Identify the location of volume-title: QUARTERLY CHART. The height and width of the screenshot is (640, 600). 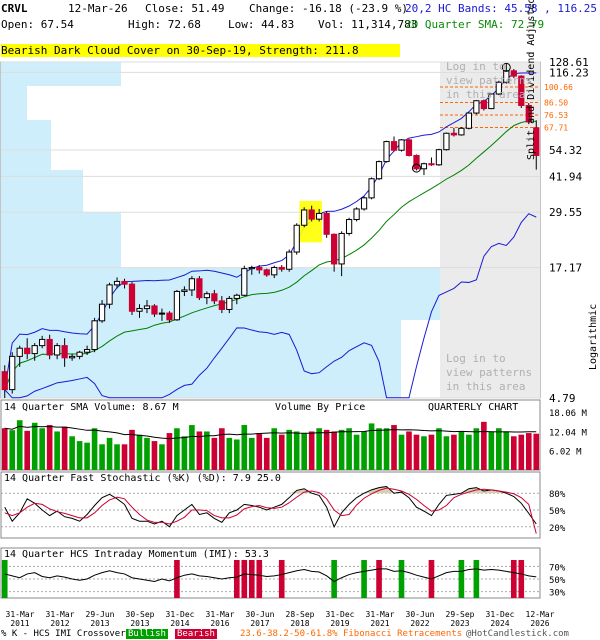
(473, 407).